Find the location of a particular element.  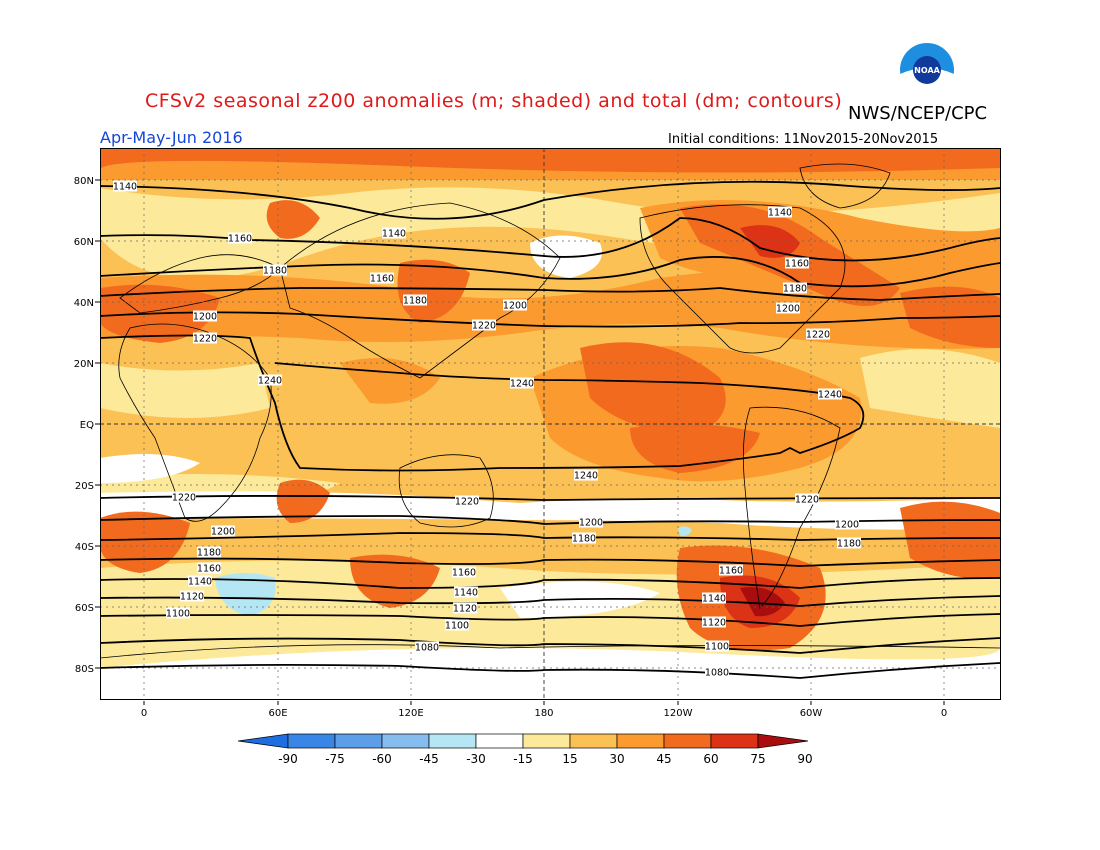

lon-tick-label: 60E is located at coordinates (277, 713).